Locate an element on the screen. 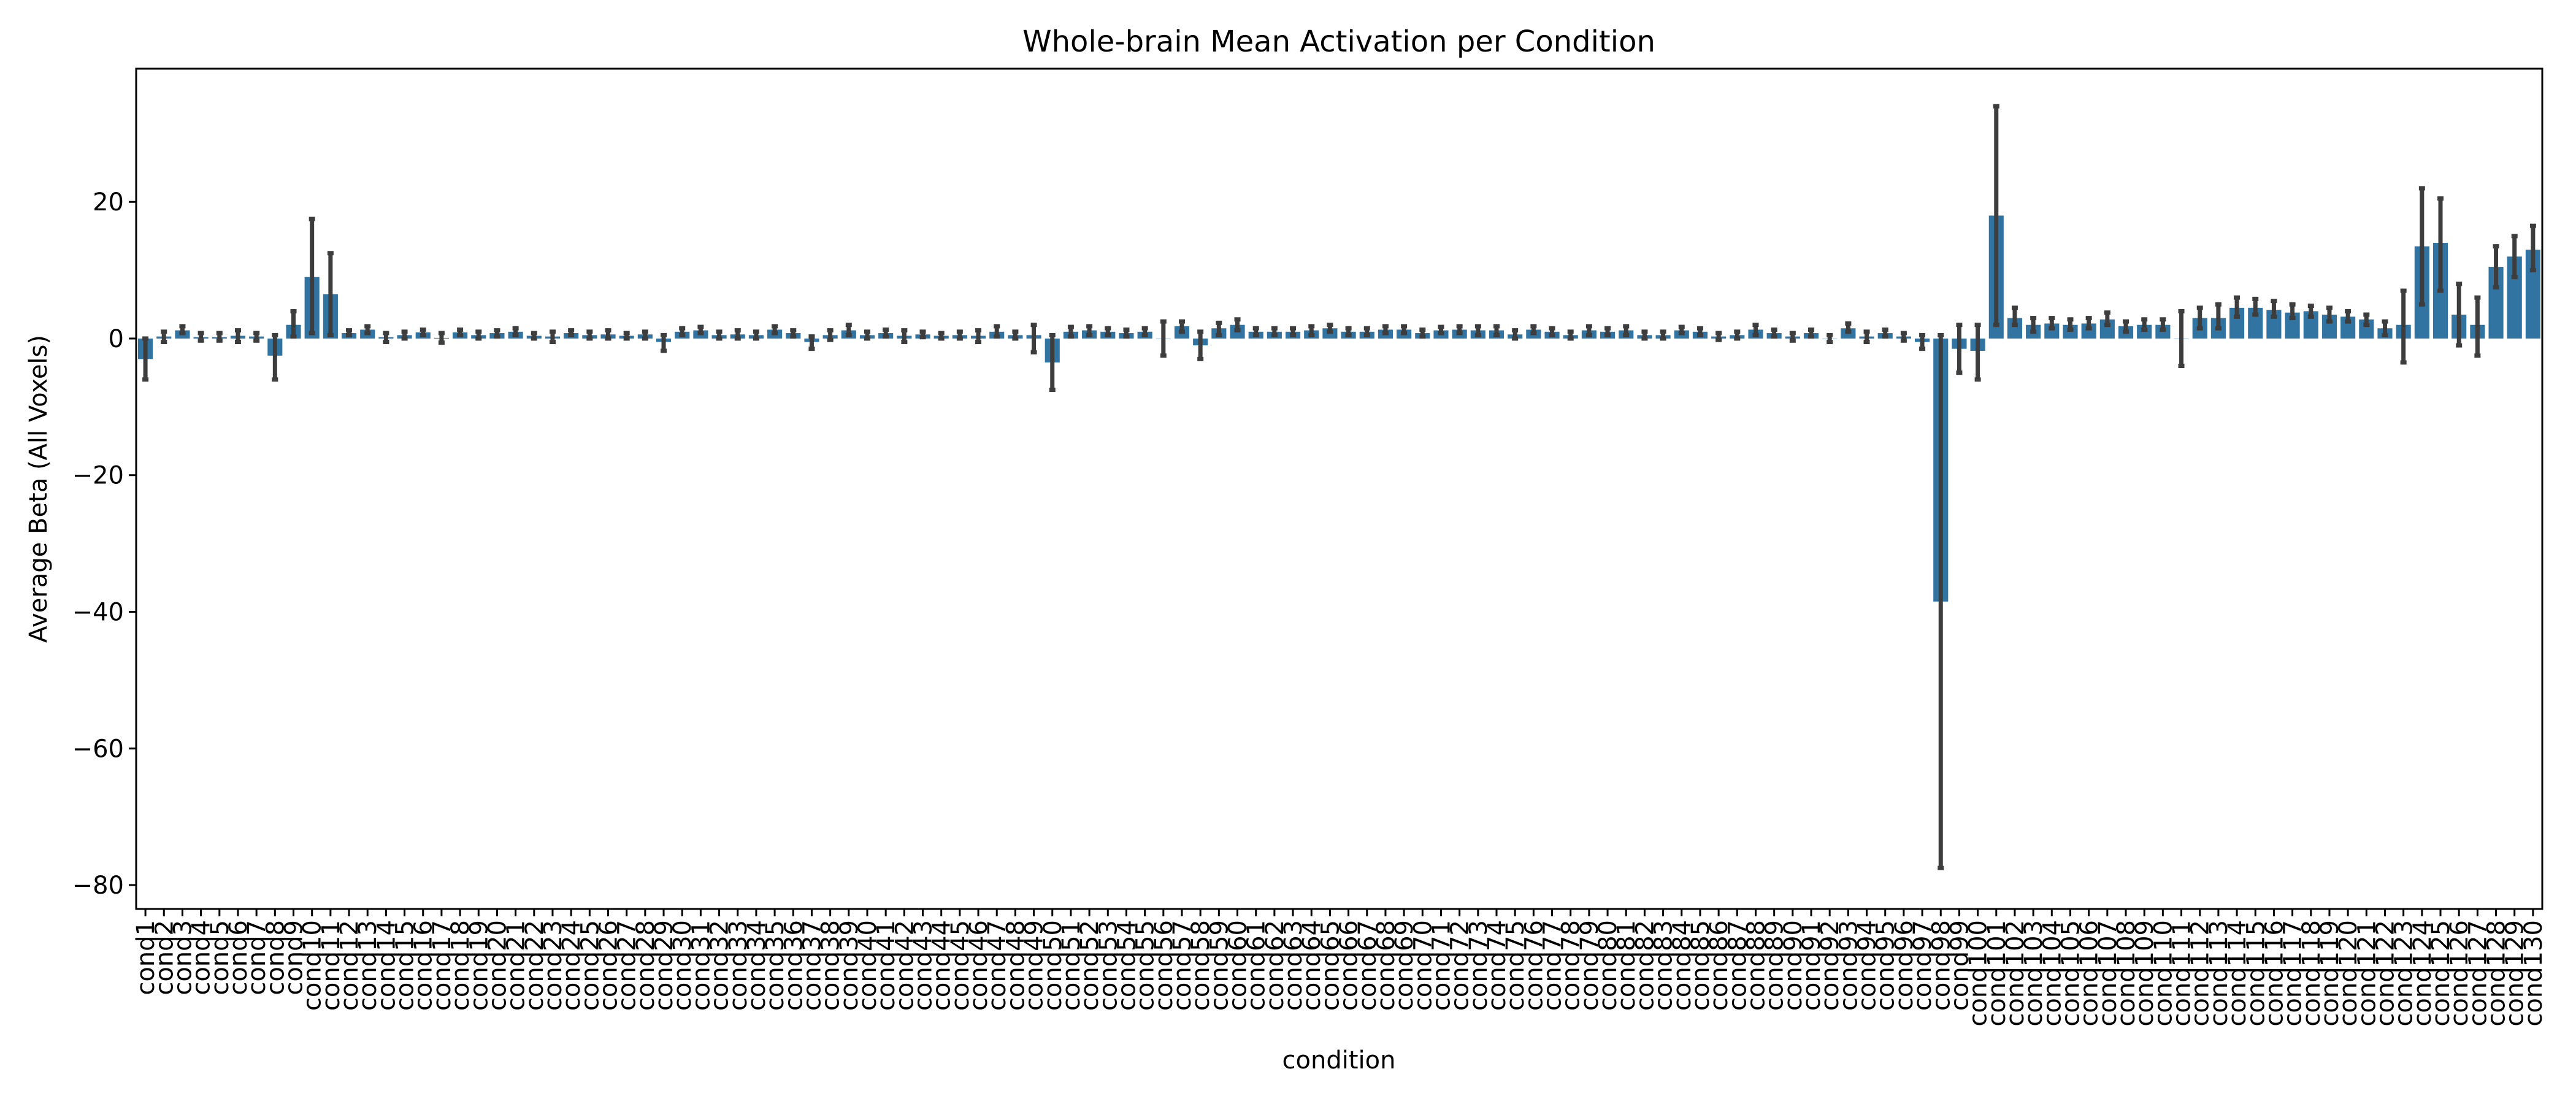 The width and height of the screenshot is (2576, 1104). x-tick-label: cond36 is located at coordinates (794, 965).